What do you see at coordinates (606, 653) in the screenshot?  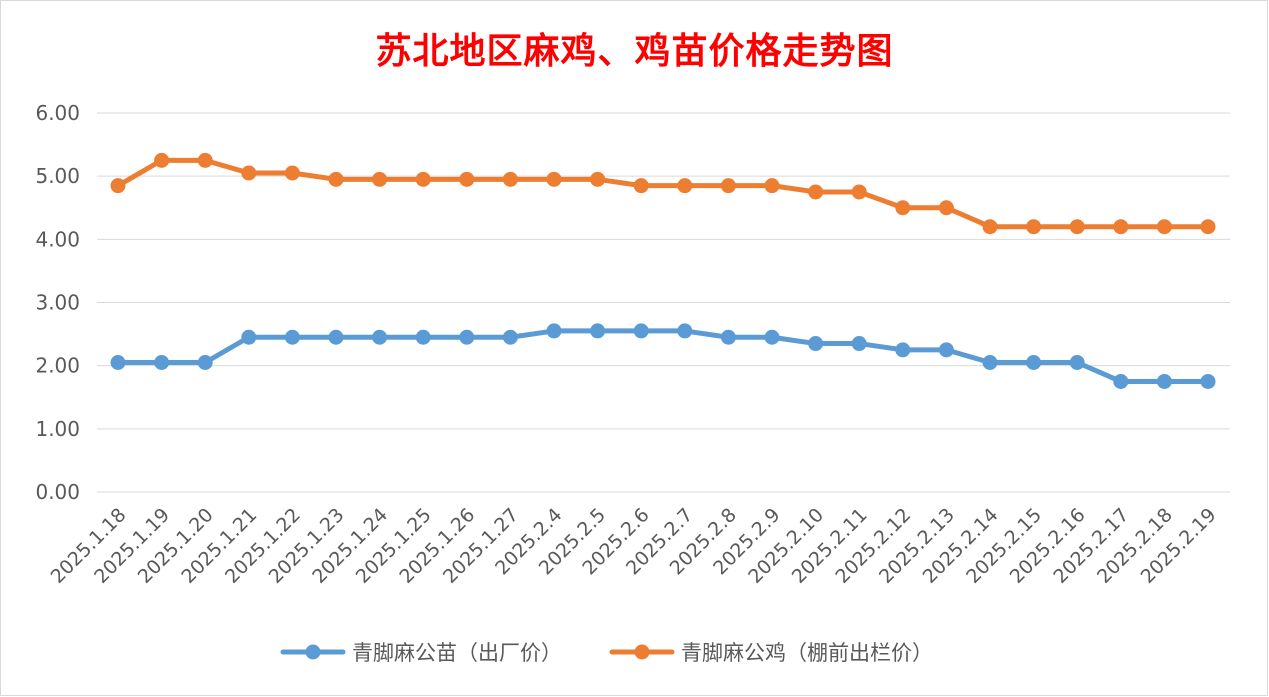 I see `legend: 青脚麻公苗（出厂价） 青脚麻公鸡（棚前出栏价）` at bounding box center [606, 653].